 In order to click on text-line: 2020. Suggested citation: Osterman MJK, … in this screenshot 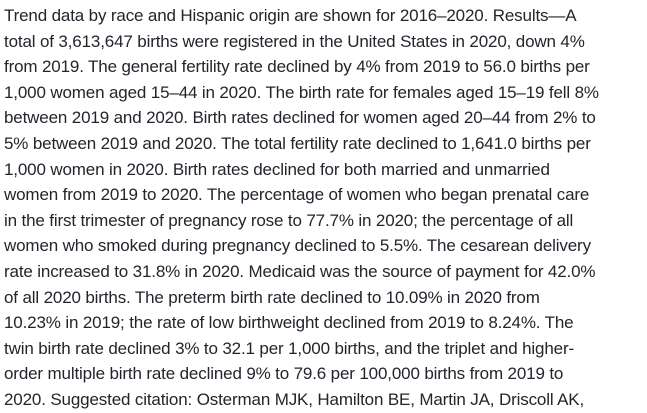, I will do `click(294, 399)`.